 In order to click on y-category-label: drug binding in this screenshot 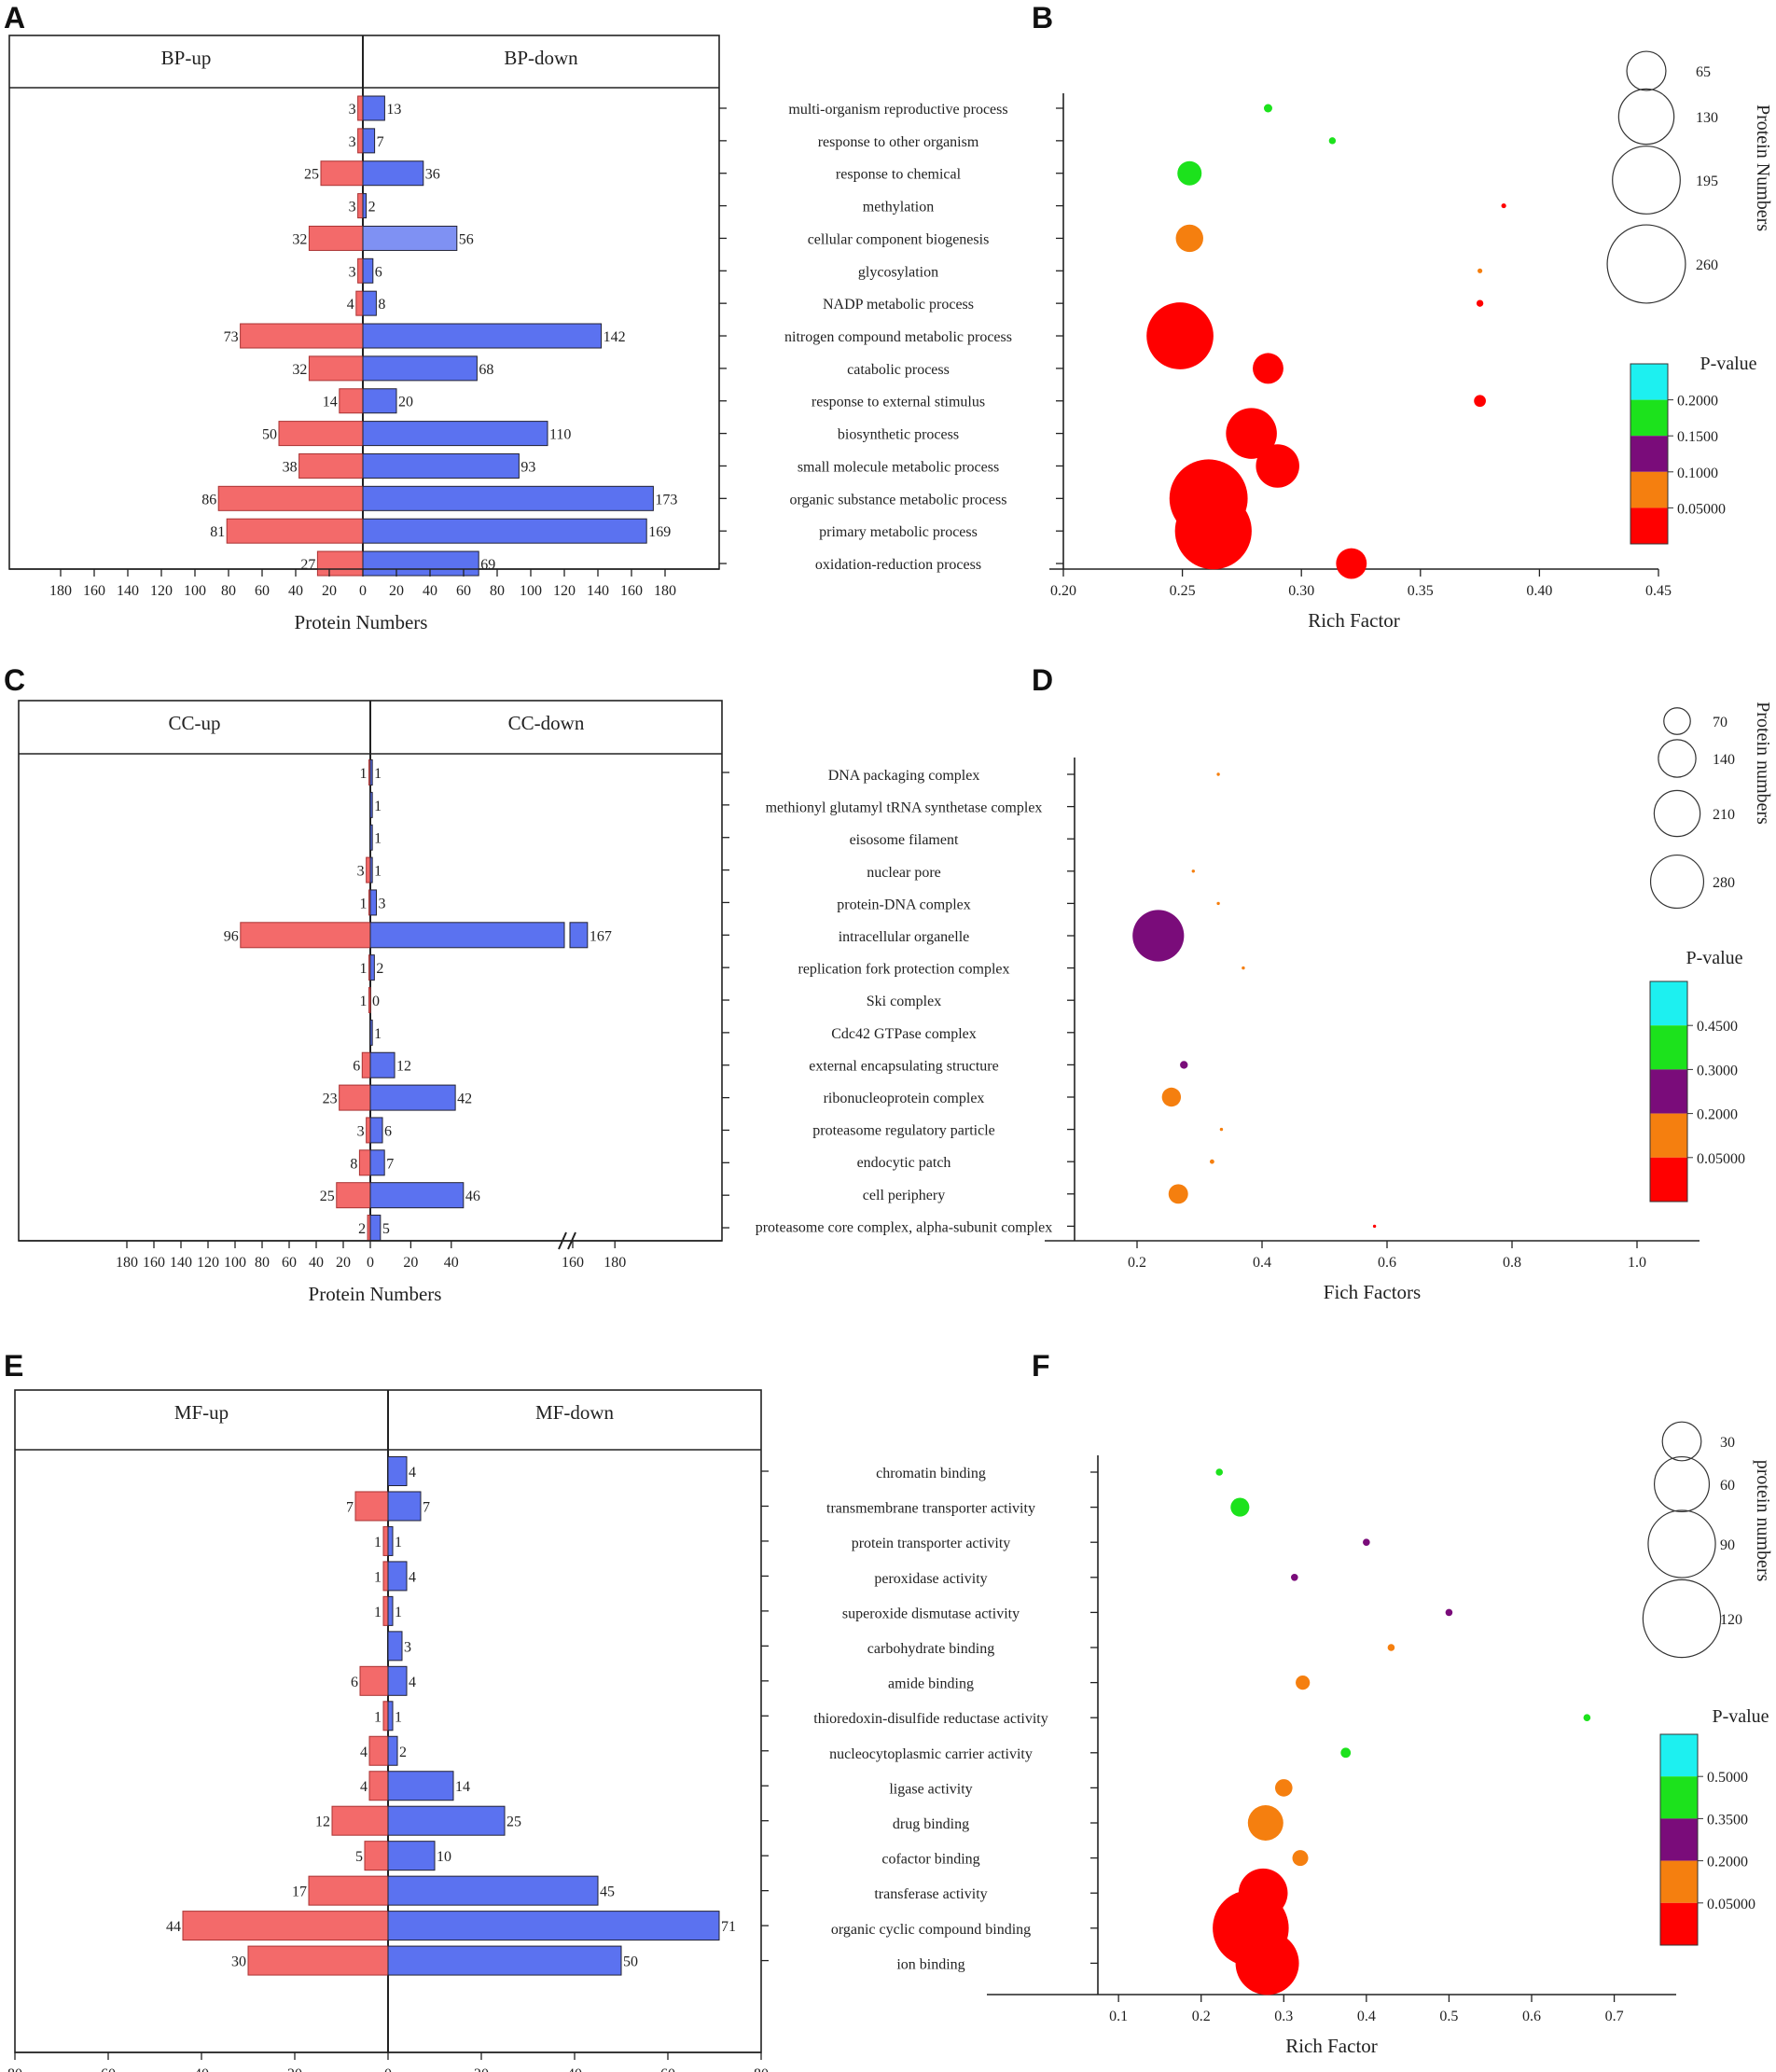, I will do `click(931, 1824)`.